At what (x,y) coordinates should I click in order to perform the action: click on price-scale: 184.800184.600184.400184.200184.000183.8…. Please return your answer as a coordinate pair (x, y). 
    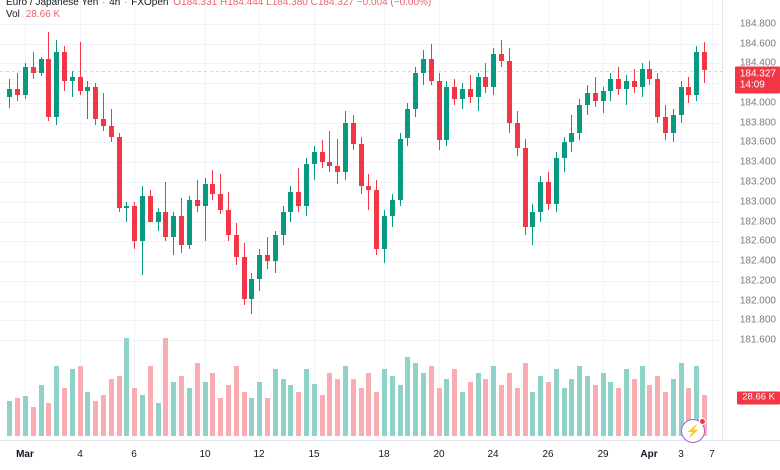
    Looking at the image, I should click on (751, 220).